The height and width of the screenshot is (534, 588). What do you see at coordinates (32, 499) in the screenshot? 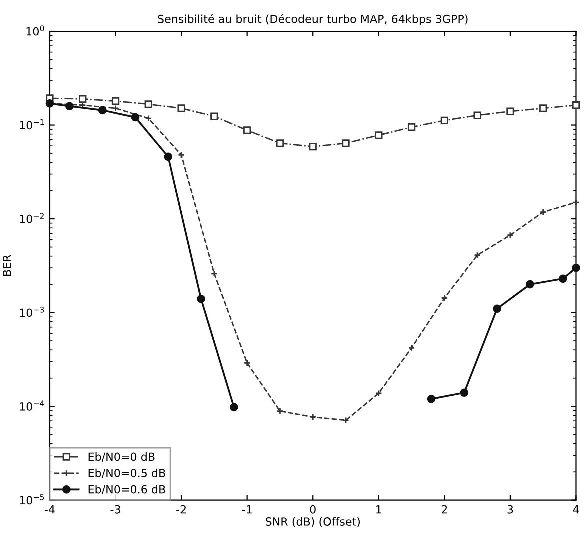
I see `y-tick-label: 10$^{−5}$` at bounding box center [32, 499].